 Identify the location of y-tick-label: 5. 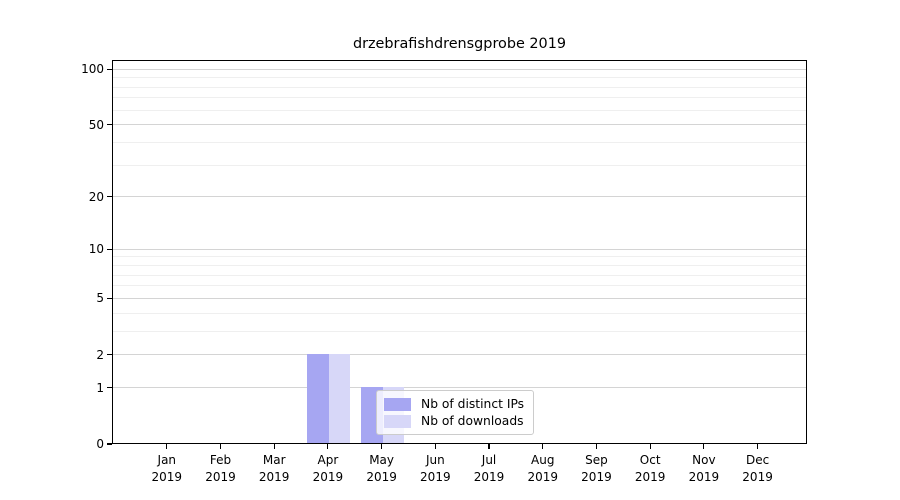
(100, 298).